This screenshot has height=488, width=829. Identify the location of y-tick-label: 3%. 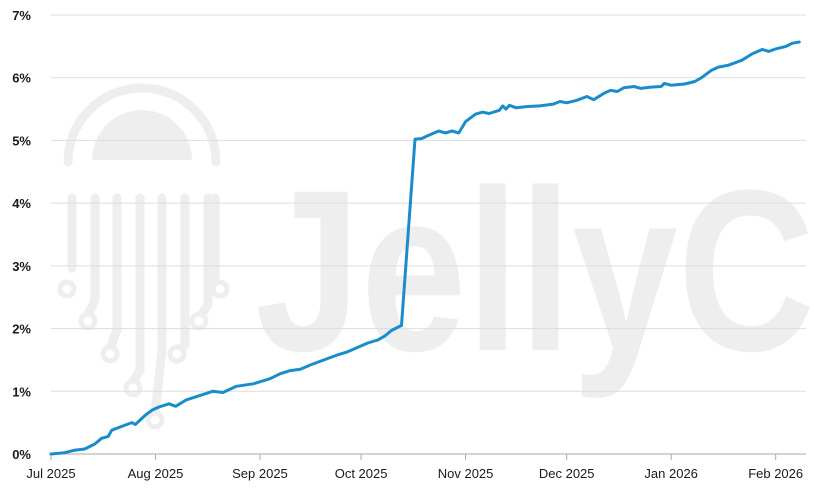
(21, 266).